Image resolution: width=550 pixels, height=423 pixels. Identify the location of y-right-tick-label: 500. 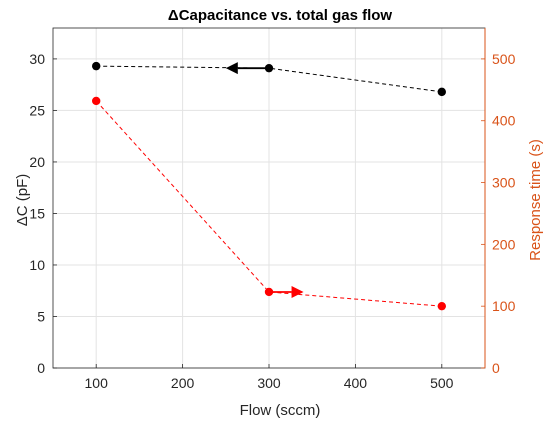
(504, 59).